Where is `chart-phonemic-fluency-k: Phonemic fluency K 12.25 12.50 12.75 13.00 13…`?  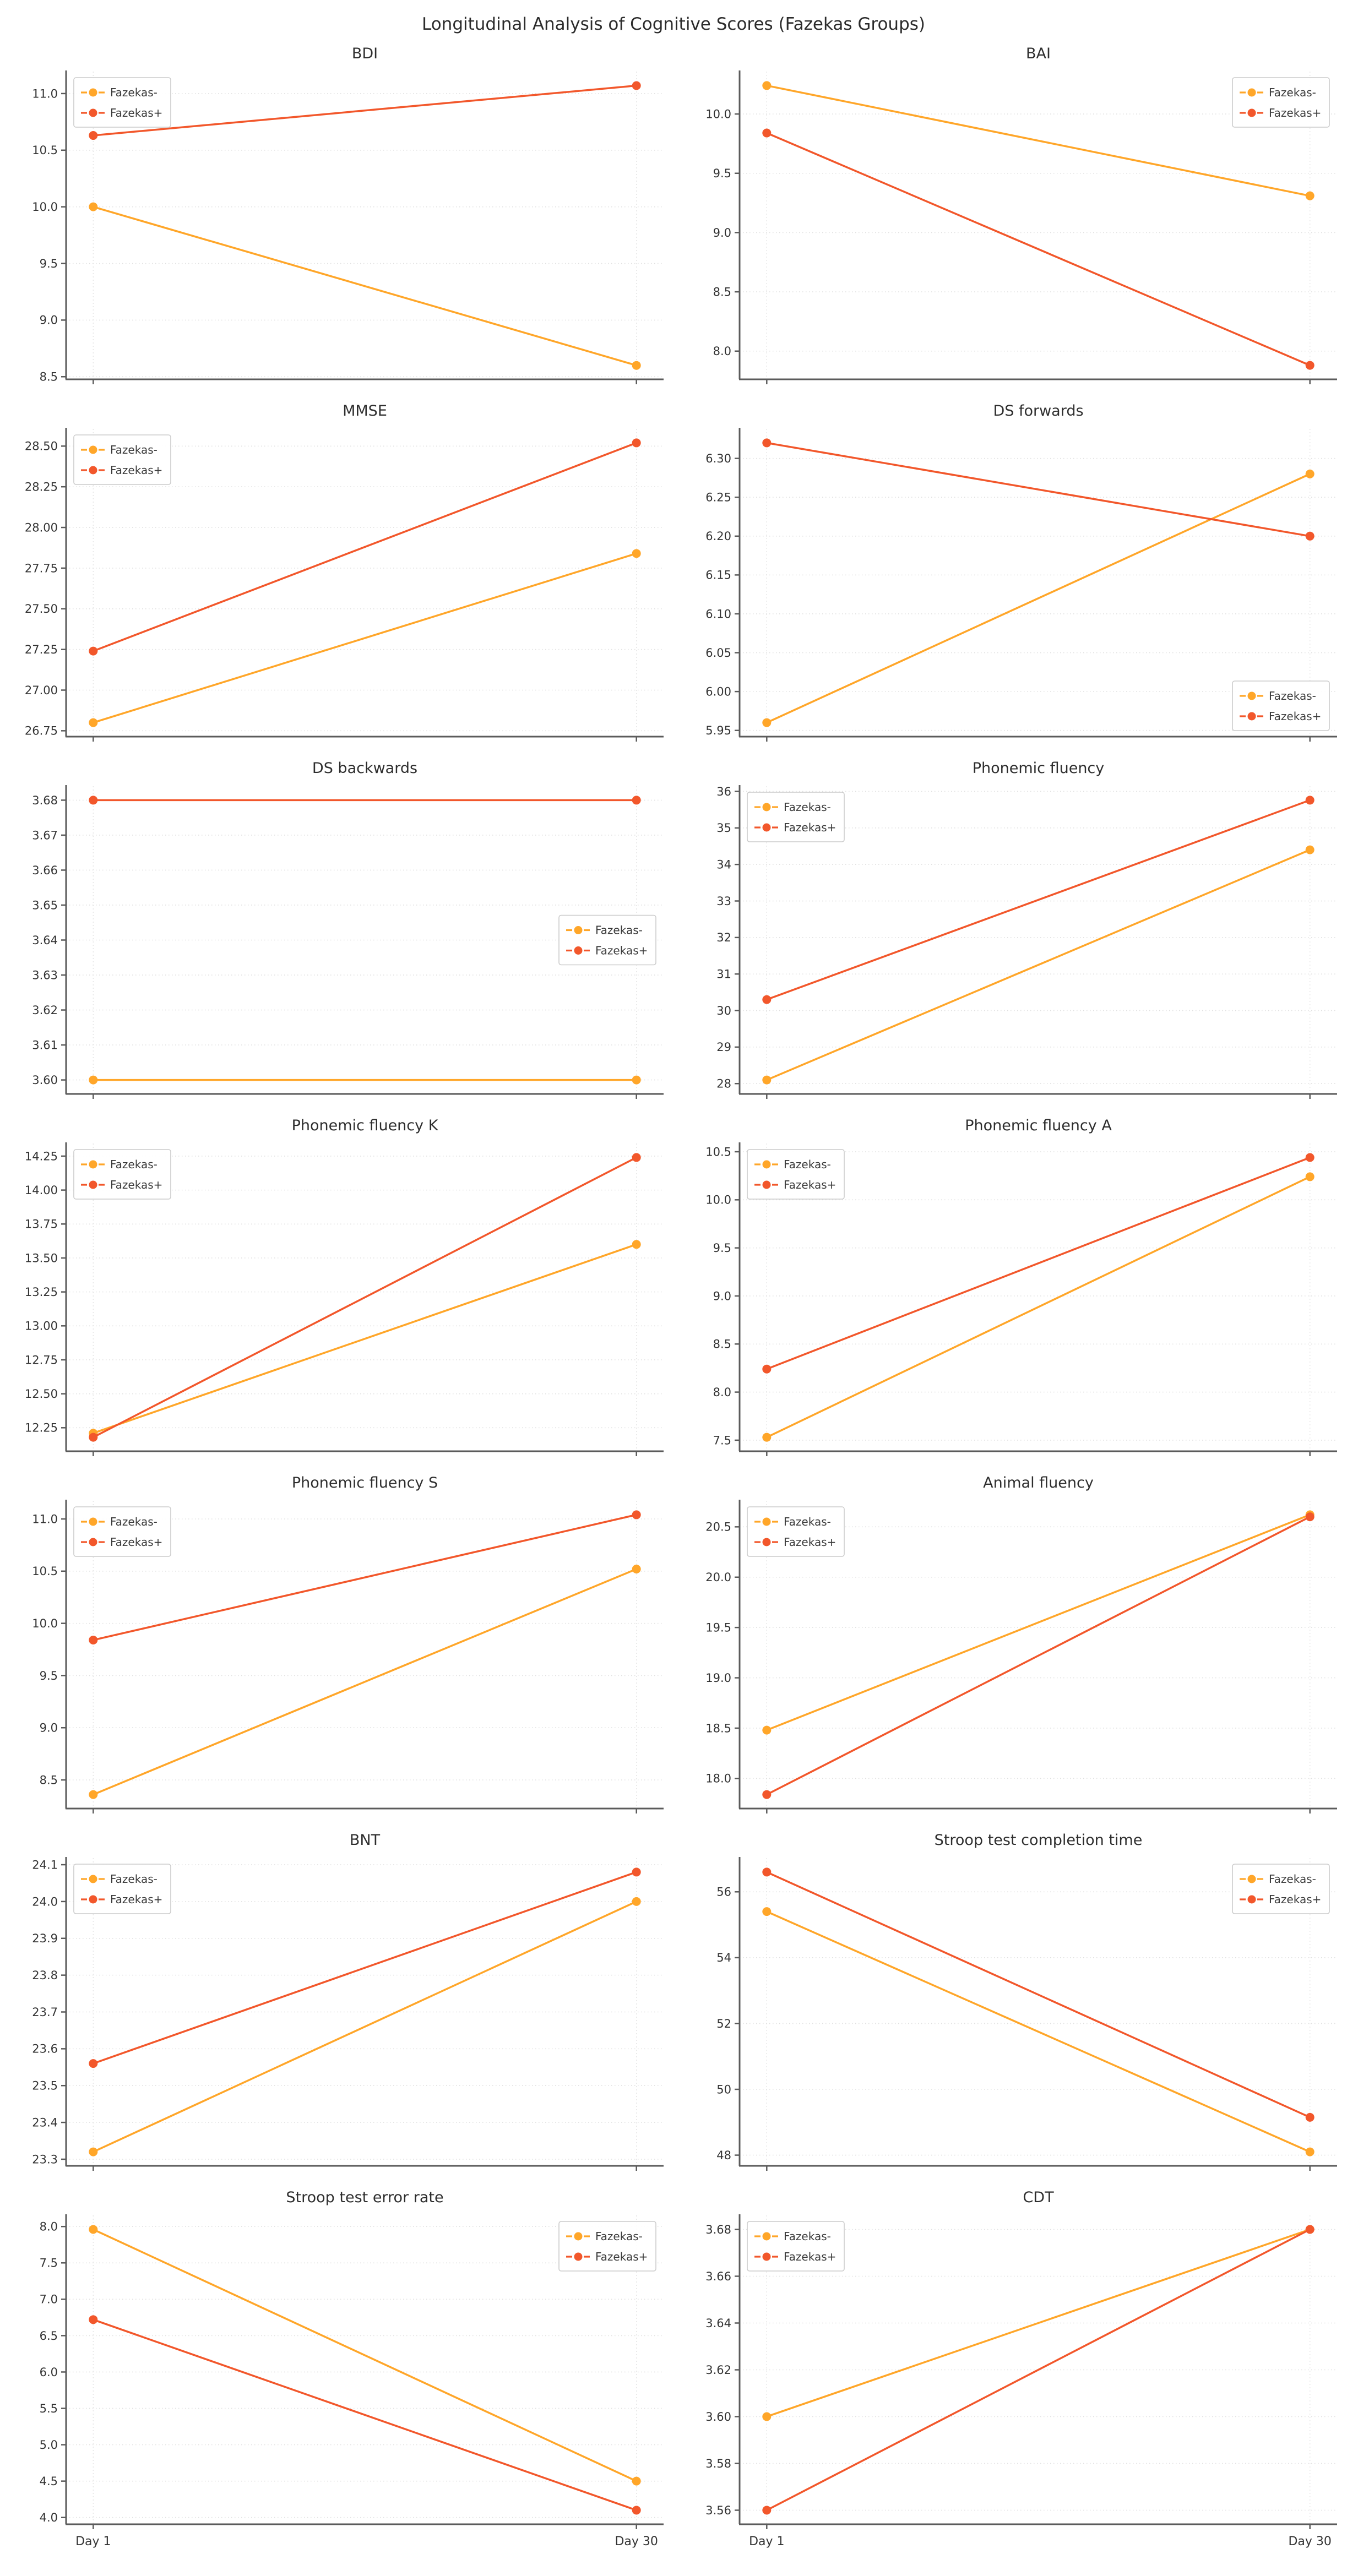 chart-phonemic-fluency-k: Phonemic fluency K 12.25 12.50 12.75 13.00 13… is located at coordinates (344, 1286).